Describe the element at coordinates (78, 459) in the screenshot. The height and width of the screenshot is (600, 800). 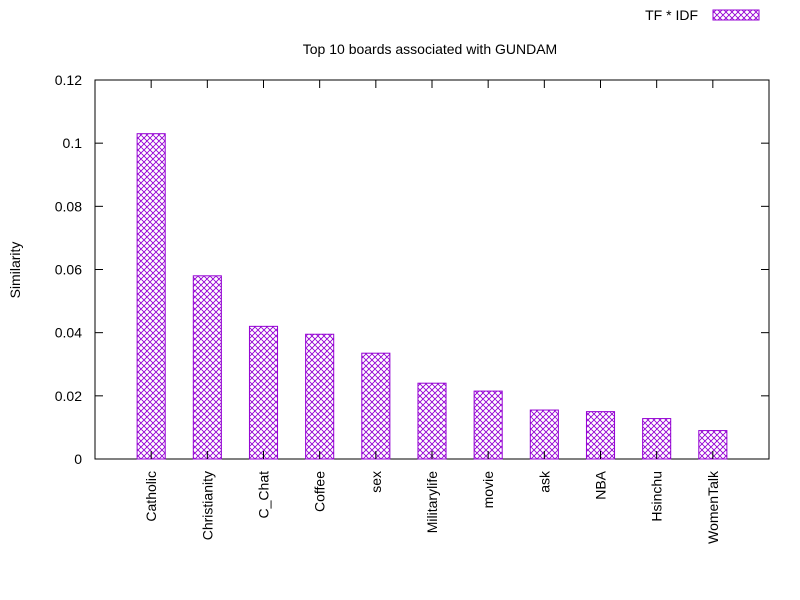
I see `y-tick-label: 0` at that location.